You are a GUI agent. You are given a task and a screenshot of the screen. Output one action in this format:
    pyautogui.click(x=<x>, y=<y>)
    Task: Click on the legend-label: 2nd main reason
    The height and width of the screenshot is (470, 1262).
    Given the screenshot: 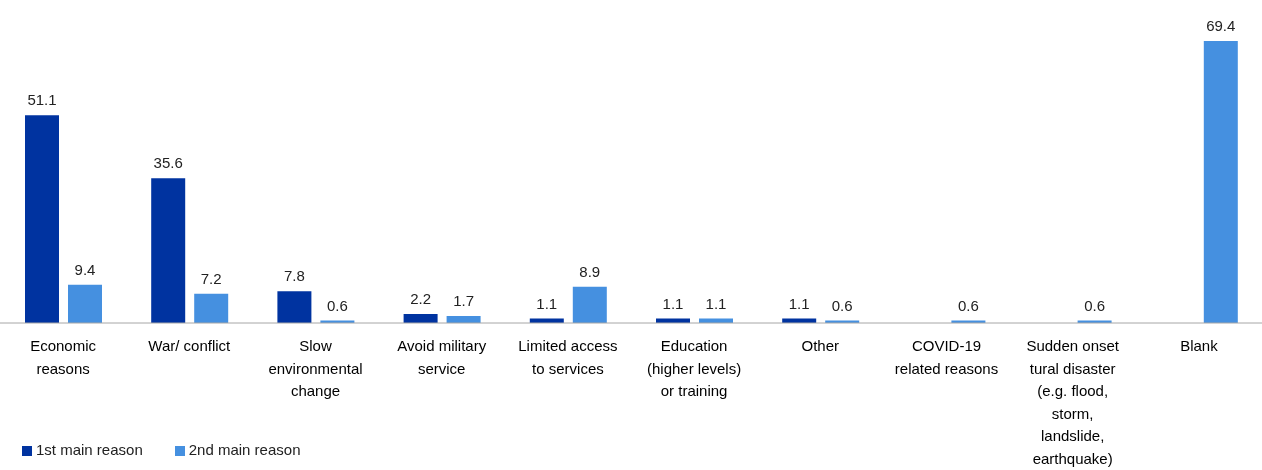 What is the action you would take?
    pyautogui.click(x=244, y=449)
    